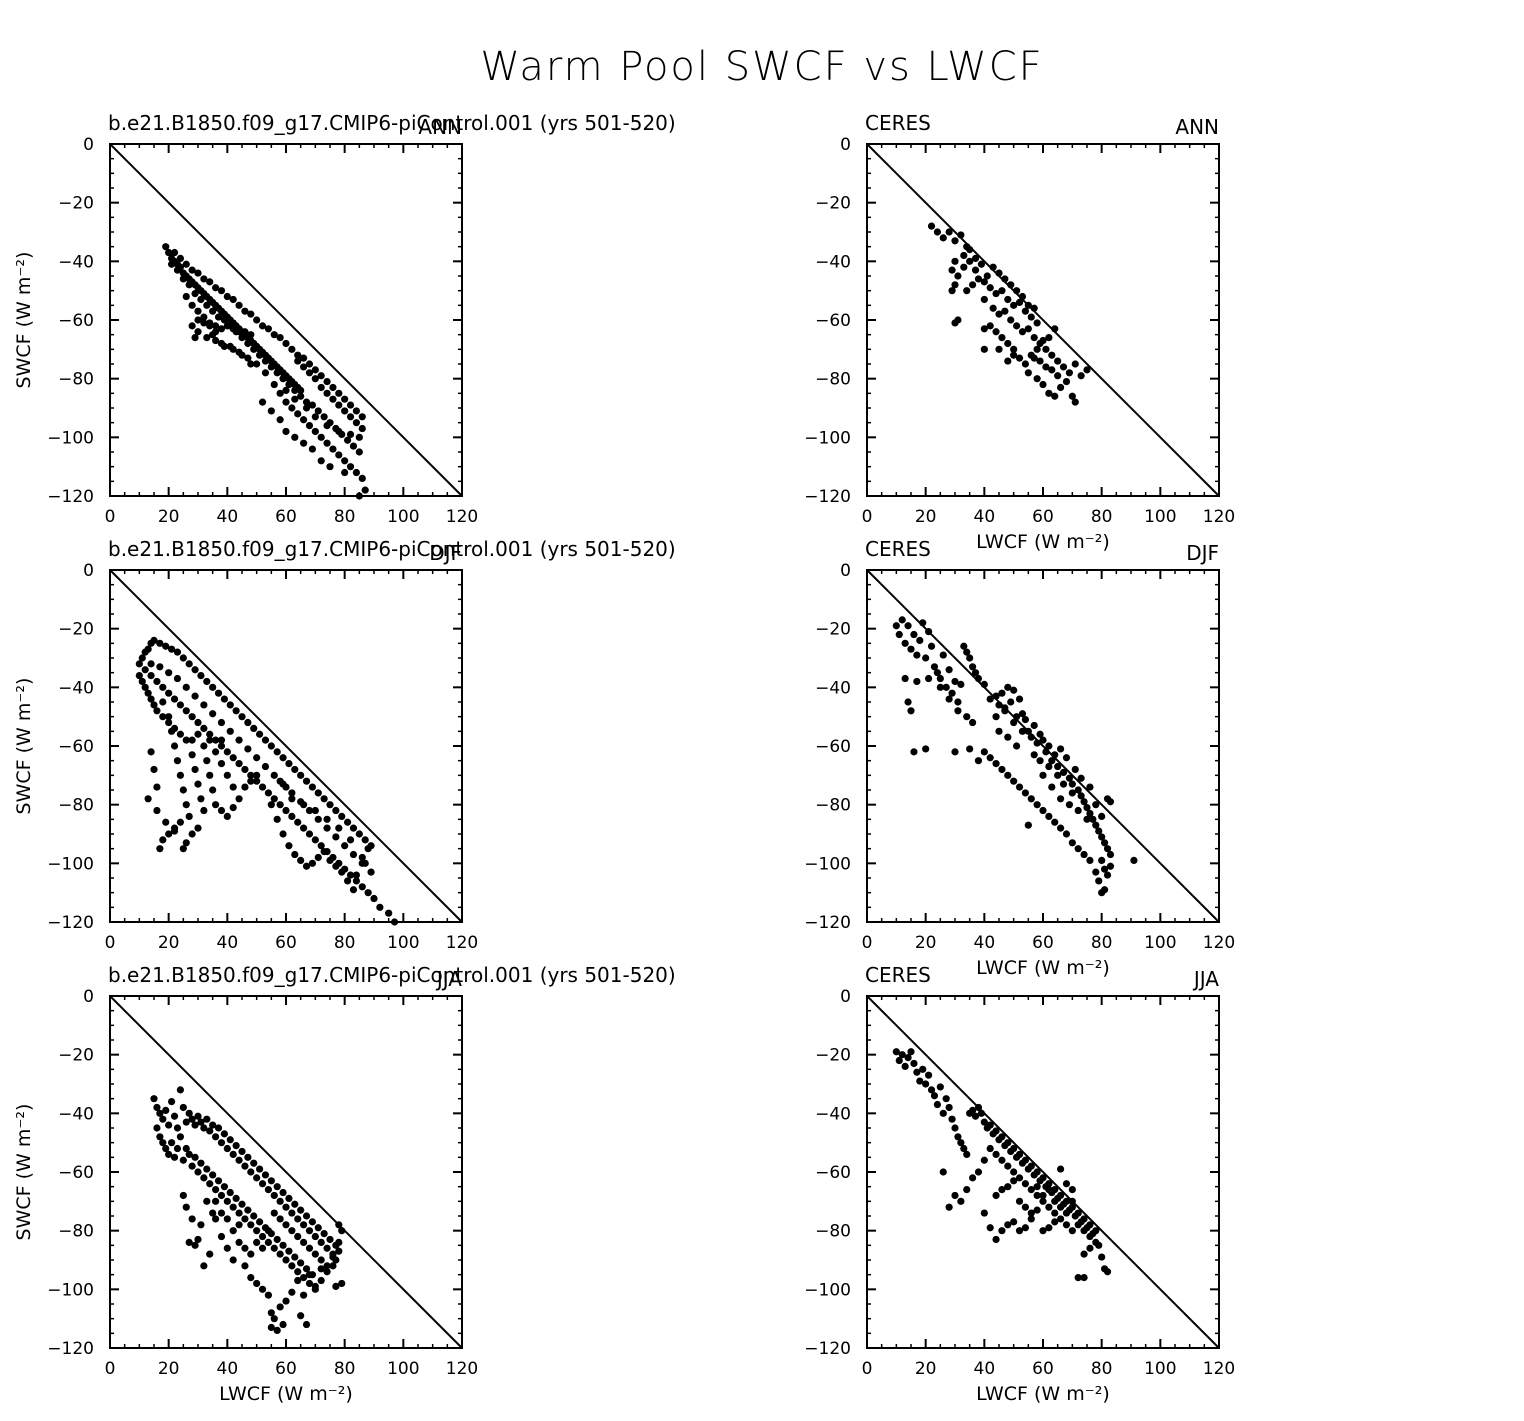  Describe the element at coordinates (1202, 553) in the screenshot. I see `panel-title-right: DJF` at that location.